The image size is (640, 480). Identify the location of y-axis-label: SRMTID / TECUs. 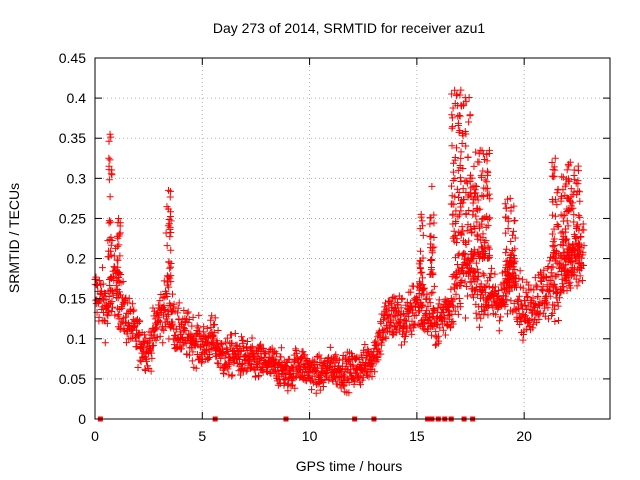
(14, 238).